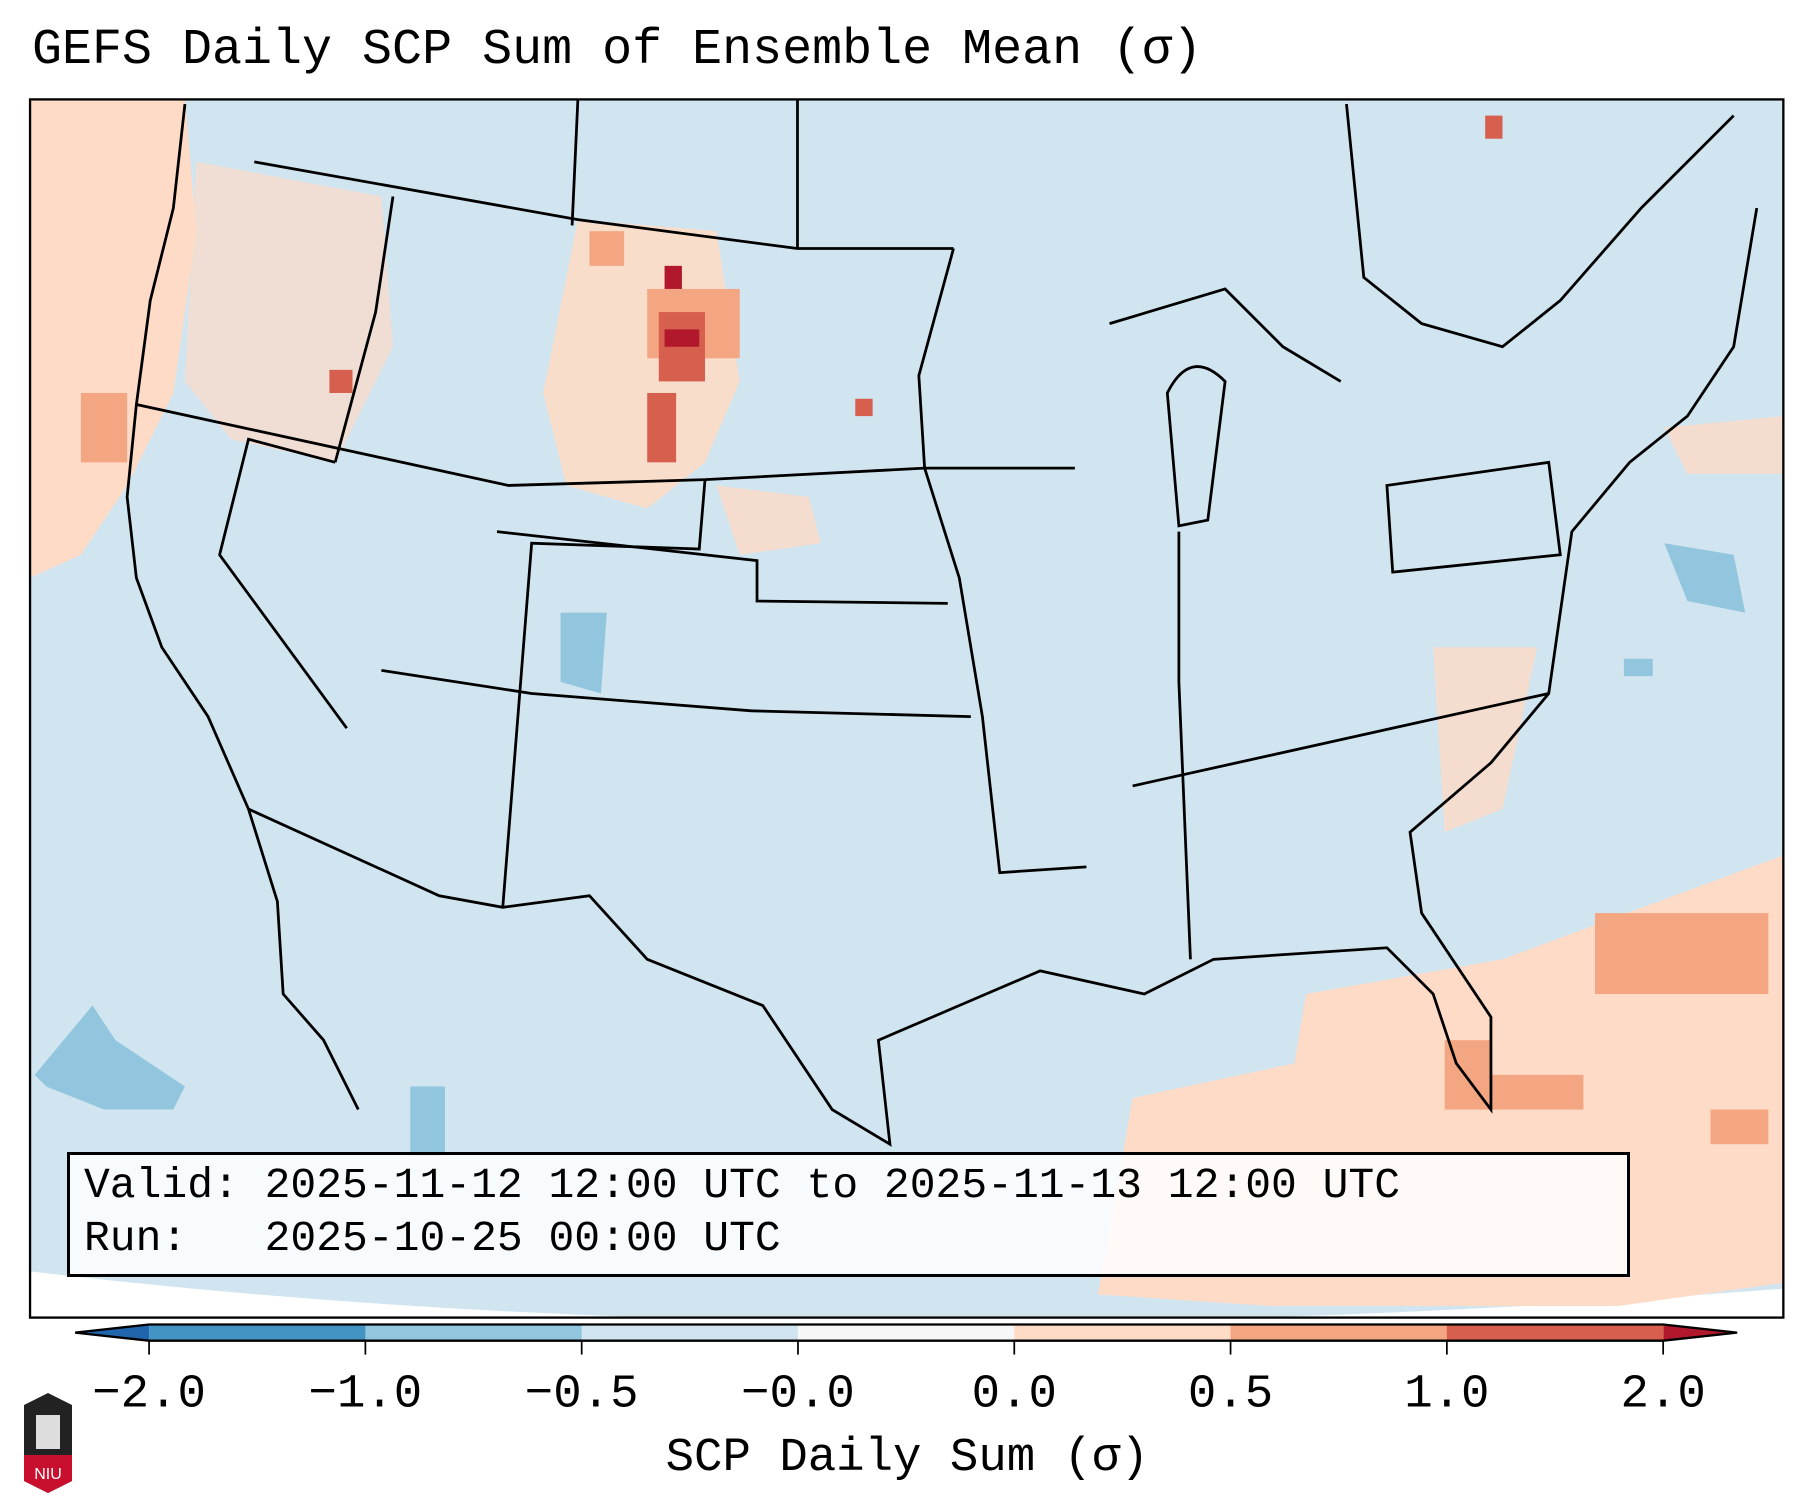 The height and width of the screenshot is (1506, 1803). I want to click on outside-domain, so click(907, 1294).